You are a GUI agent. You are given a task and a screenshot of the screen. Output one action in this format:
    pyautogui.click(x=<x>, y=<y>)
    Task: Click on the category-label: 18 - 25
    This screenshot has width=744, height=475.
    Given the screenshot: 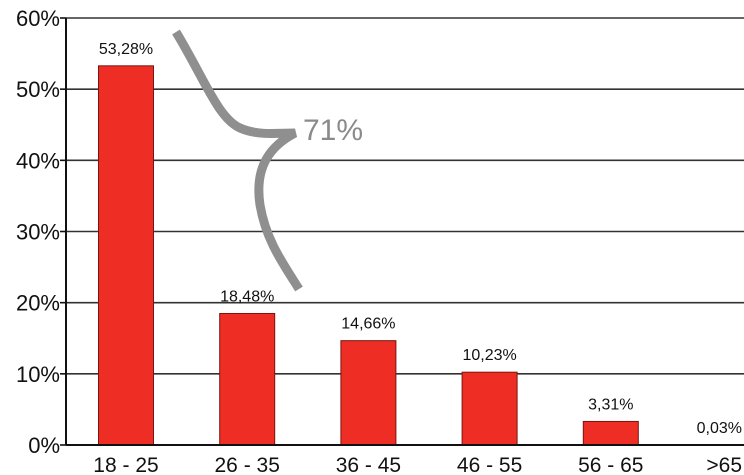 What is the action you would take?
    pyautogui.click(x=125, y=464)
    